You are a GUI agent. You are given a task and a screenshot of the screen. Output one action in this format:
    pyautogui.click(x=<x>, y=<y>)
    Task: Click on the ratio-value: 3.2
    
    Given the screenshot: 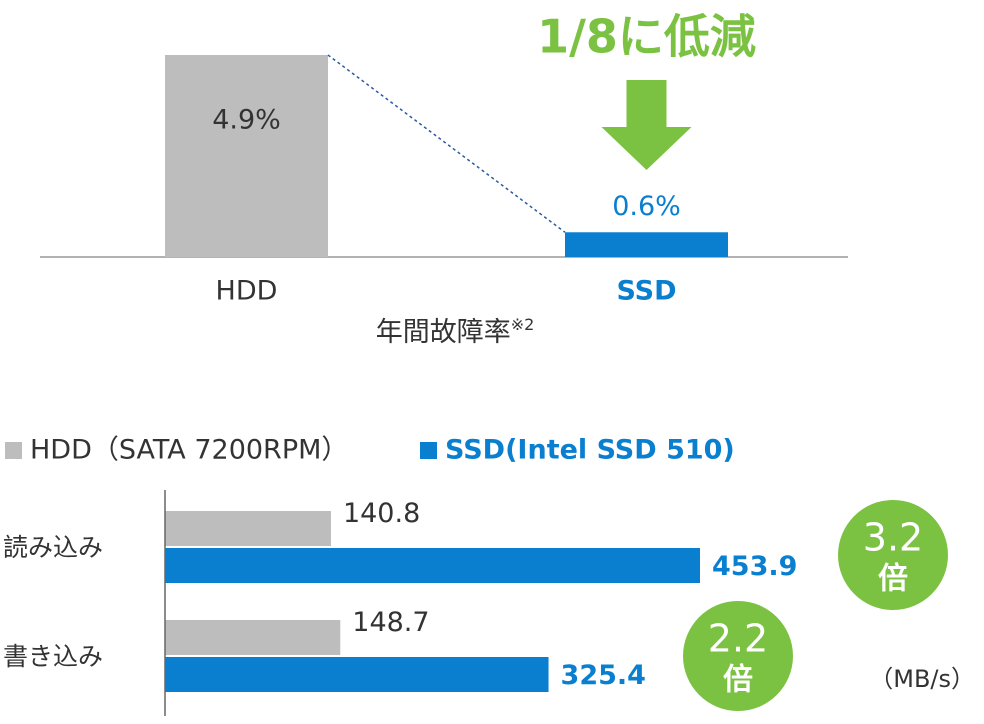 What is the action you would take?
    pyautogui.click(x=893, y=538)
    